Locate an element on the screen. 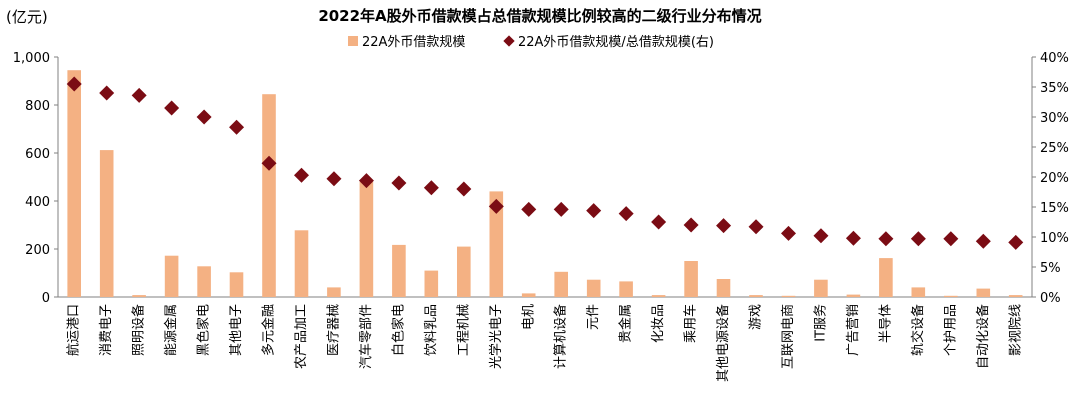 The image size is (1080, 402). category-label: 航运港口 is located at coordinates (74, 330).